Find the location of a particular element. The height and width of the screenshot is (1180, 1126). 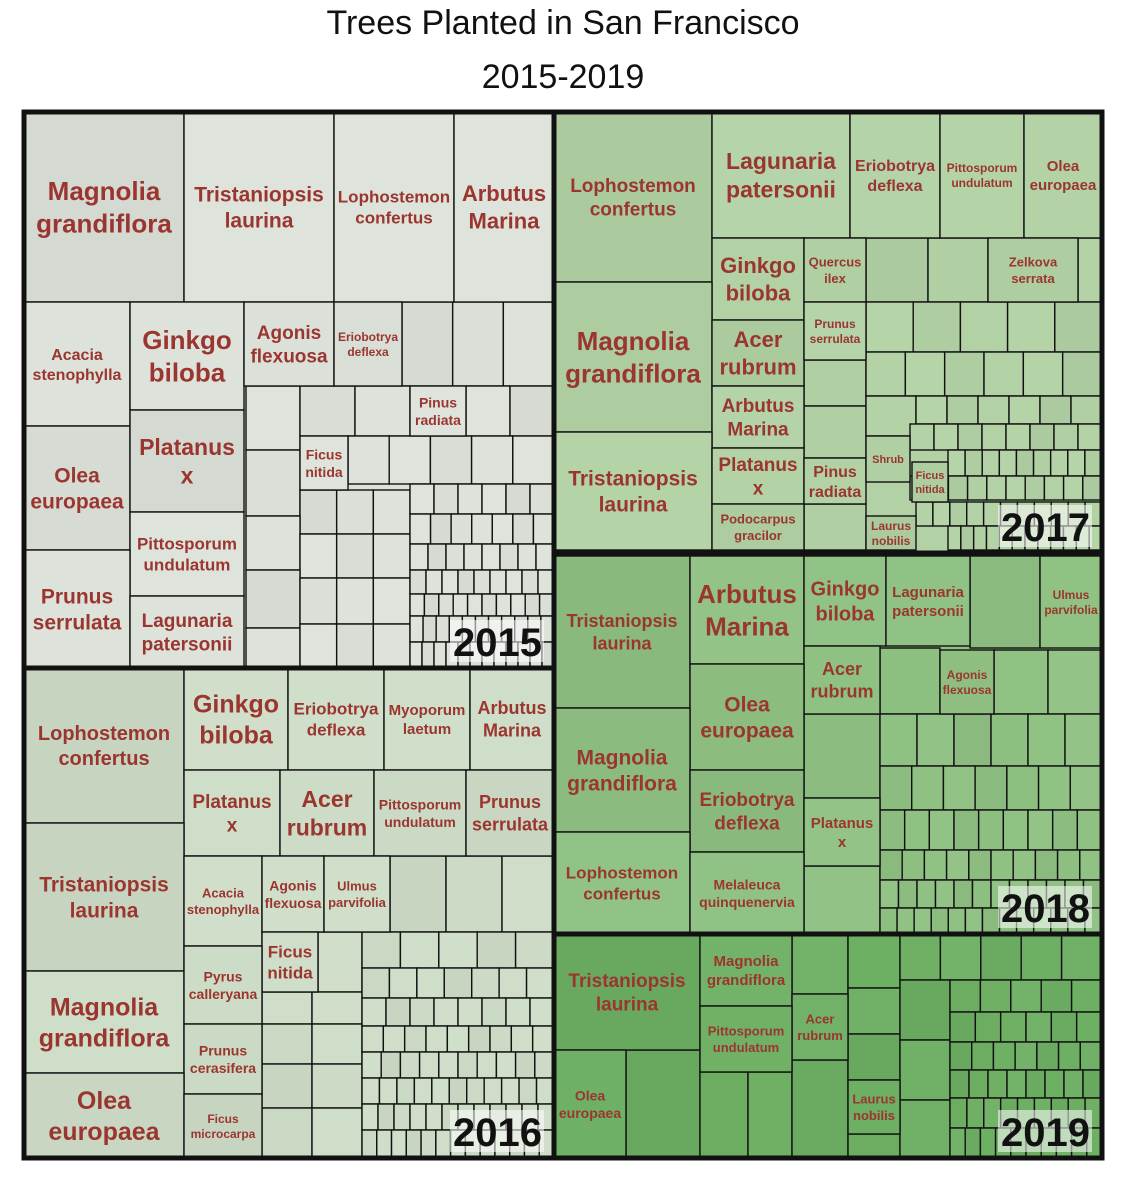

treemap-cell-pyrus-calleryana is located at coordinates (223, 985).